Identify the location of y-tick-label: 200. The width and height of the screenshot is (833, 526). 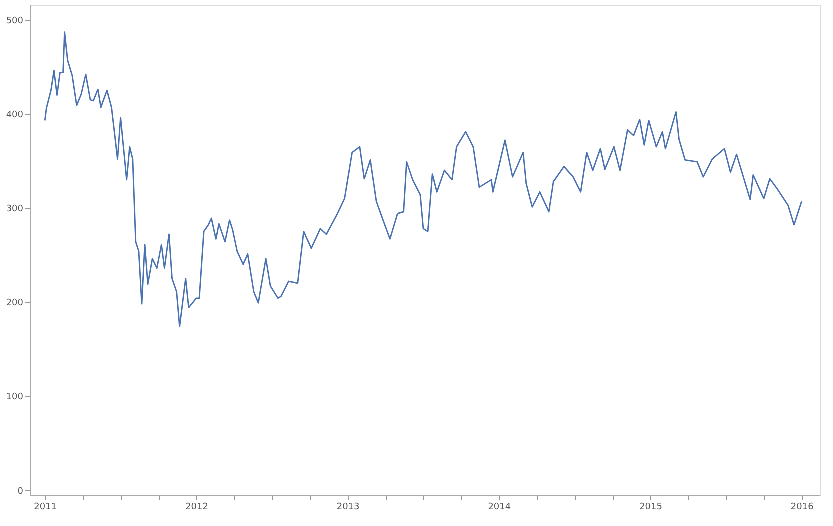
(15, 303).